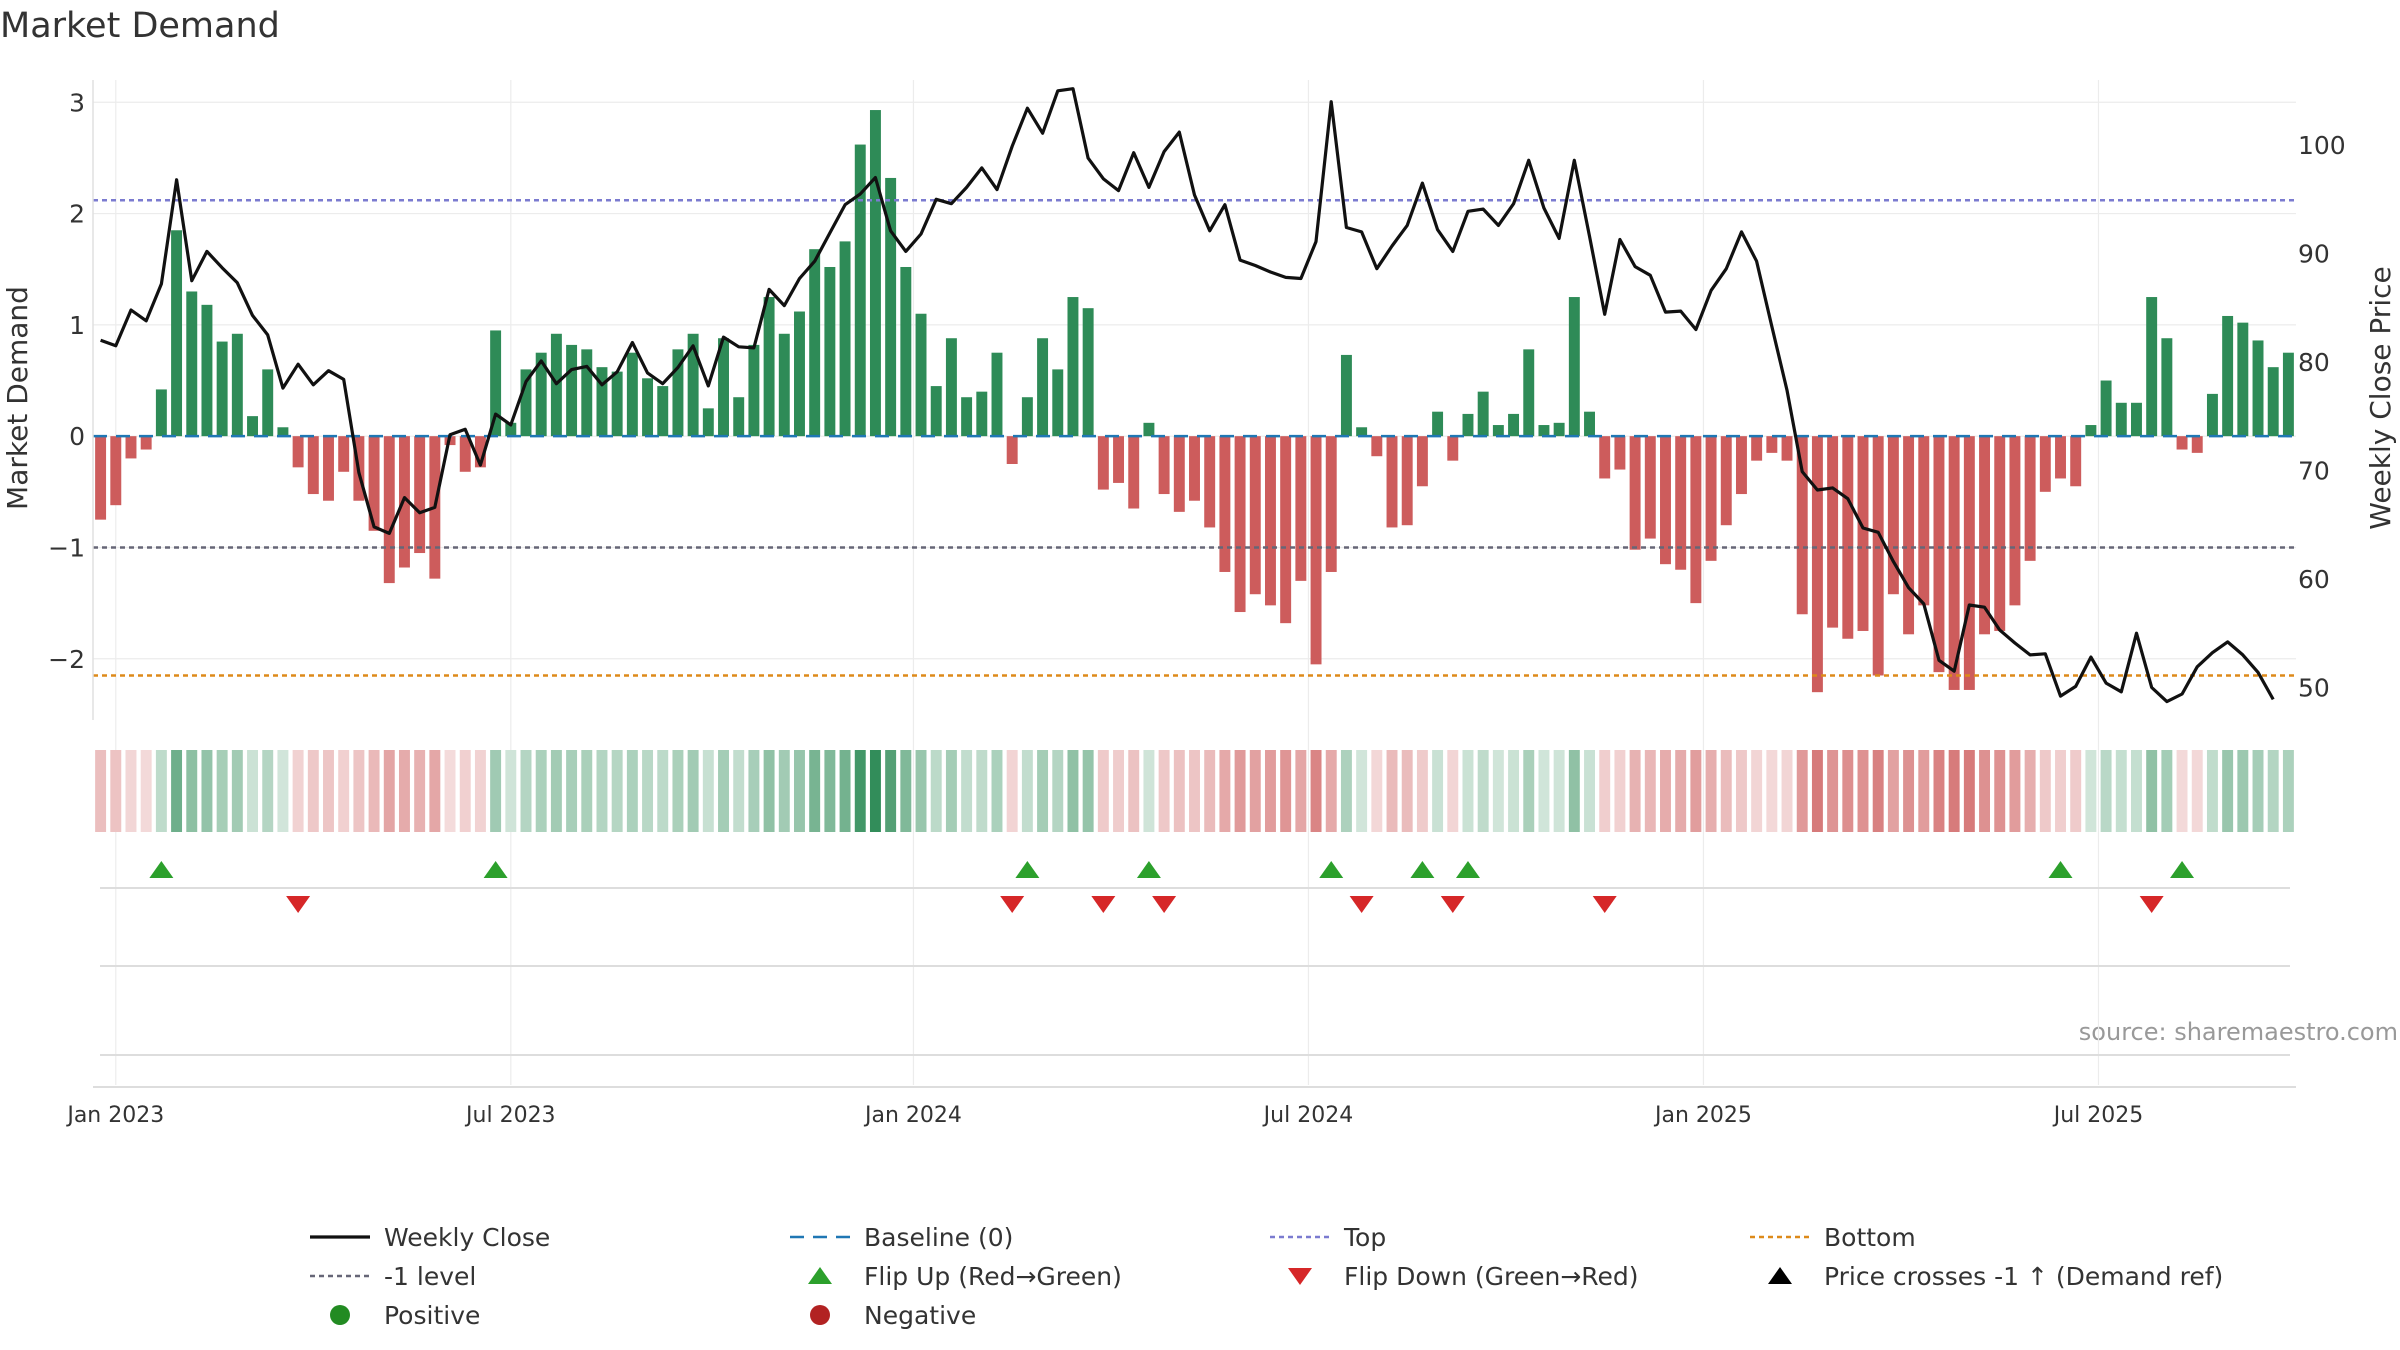 Image resolution: width=2400 pixels, height=1350 pixels. What do you see at coordinates (77, 436) in the screenshot?
I see `y-left-tick-label: 0` at bounding box center [77, 436].